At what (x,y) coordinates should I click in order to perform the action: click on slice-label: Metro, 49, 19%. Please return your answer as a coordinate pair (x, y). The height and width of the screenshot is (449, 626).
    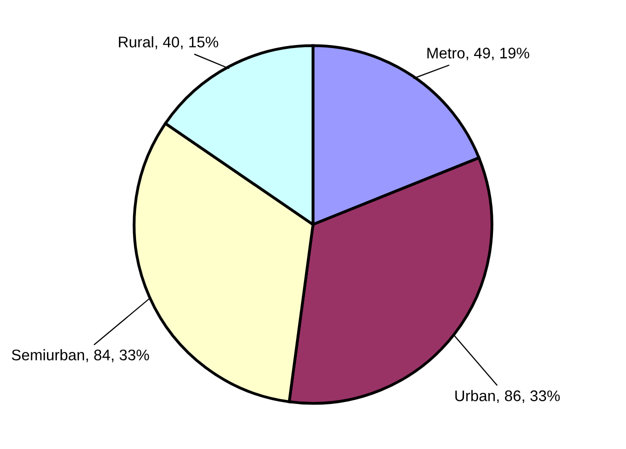
    Looking at the image, I should click on (478, 54).